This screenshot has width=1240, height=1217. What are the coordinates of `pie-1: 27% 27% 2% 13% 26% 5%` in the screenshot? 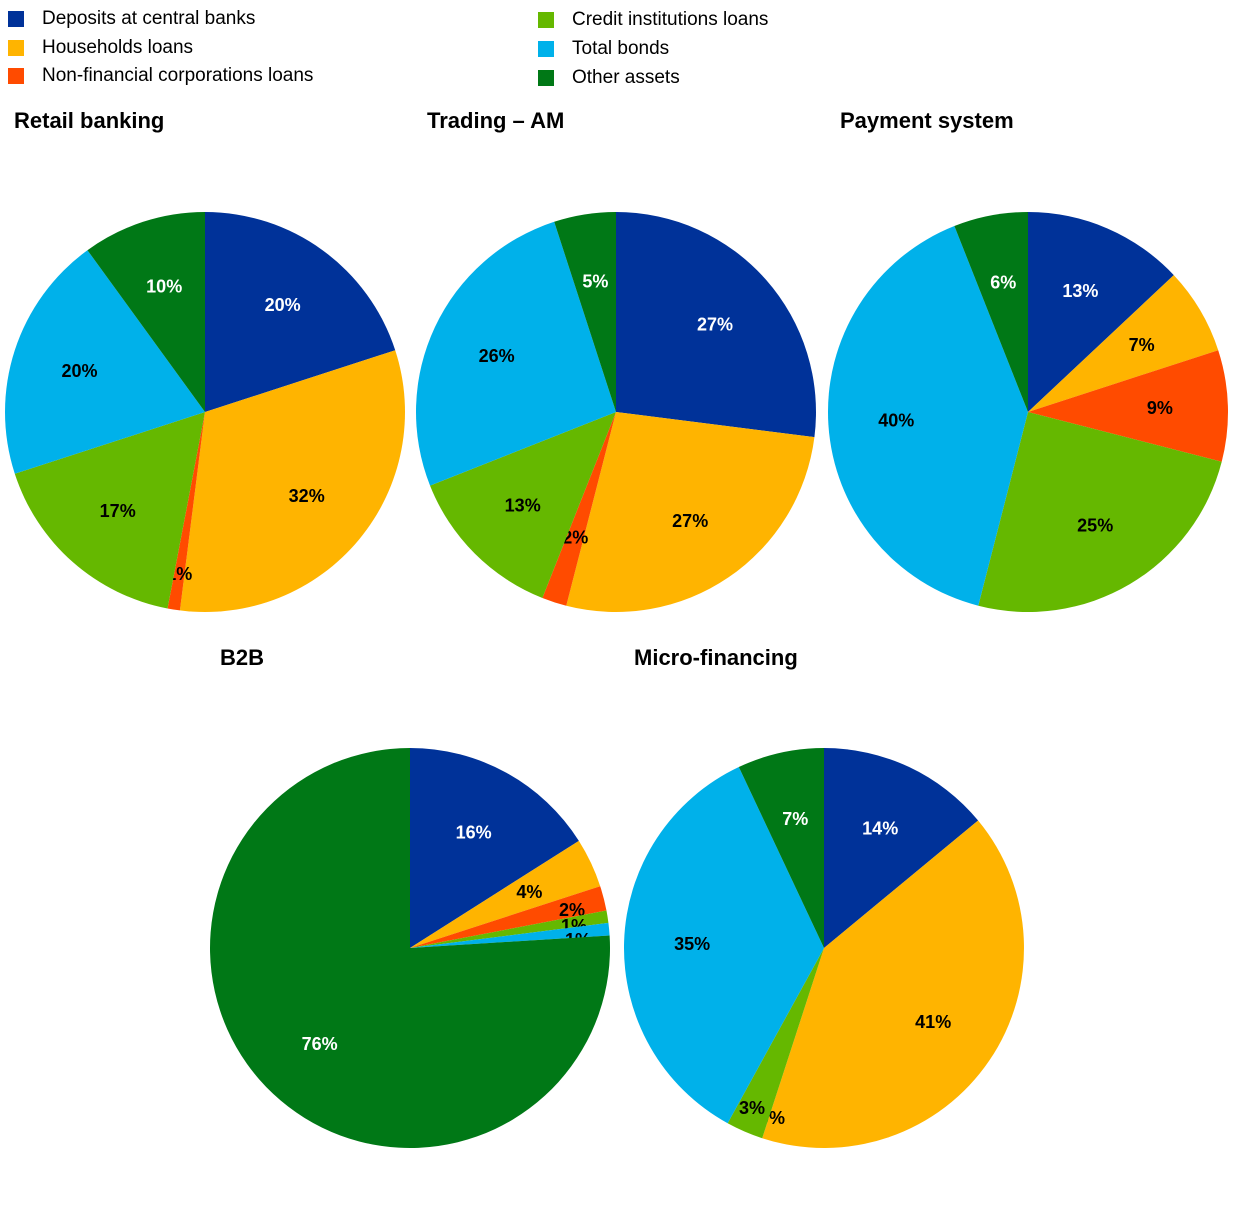 It's located at (615, 412).